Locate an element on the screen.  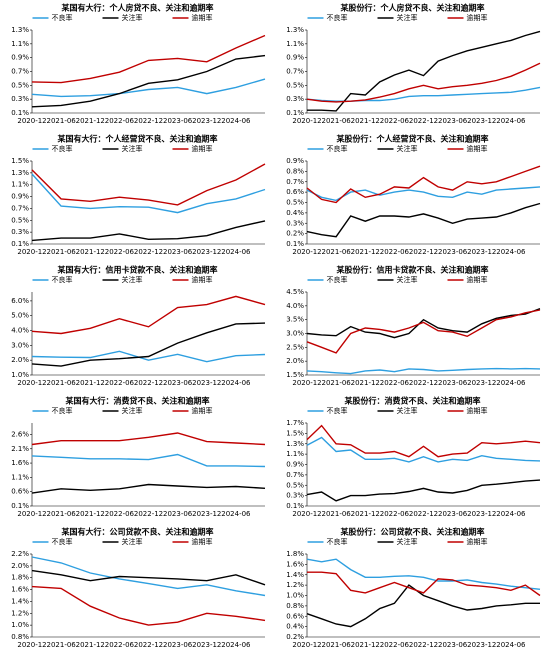
y-tick-label: 1.3% is located at coordinates (295, 444).